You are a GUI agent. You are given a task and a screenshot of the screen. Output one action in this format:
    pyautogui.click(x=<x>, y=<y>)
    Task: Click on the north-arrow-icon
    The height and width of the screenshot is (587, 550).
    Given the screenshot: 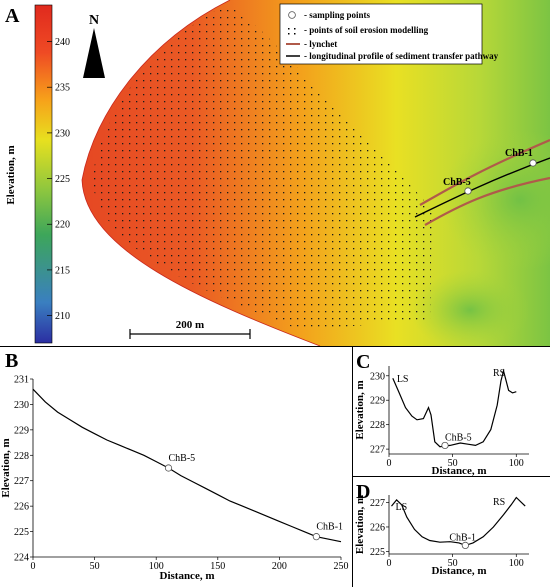 What is the action you would take?
    pyautogui.click(x=94, y=53)
    